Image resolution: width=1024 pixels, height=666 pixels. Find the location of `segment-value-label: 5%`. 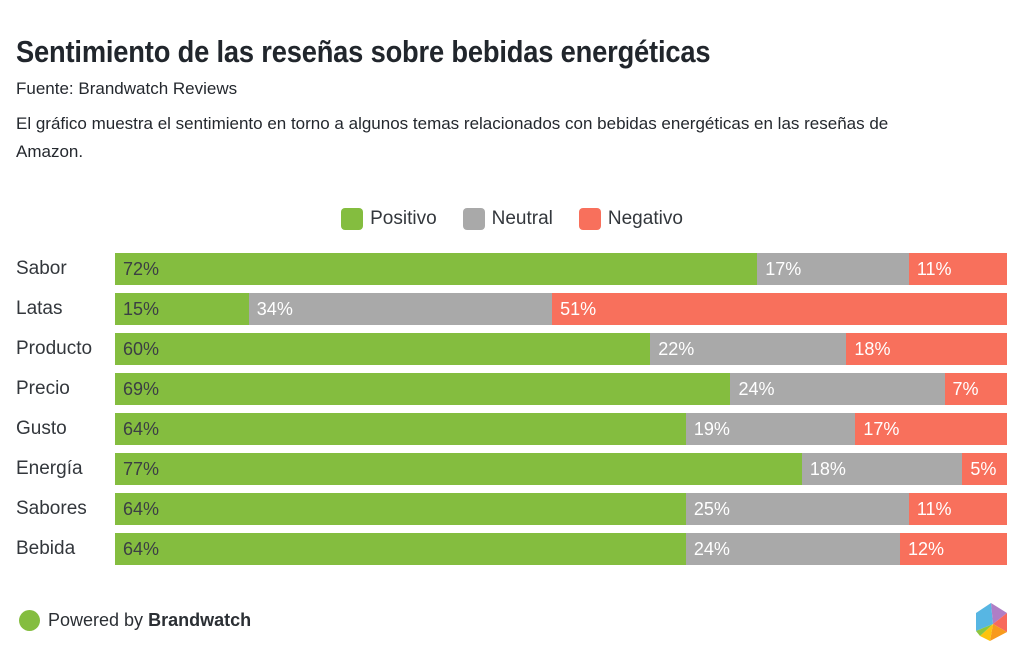

segment-value-label: 5% is located at coordinates (983, 468).